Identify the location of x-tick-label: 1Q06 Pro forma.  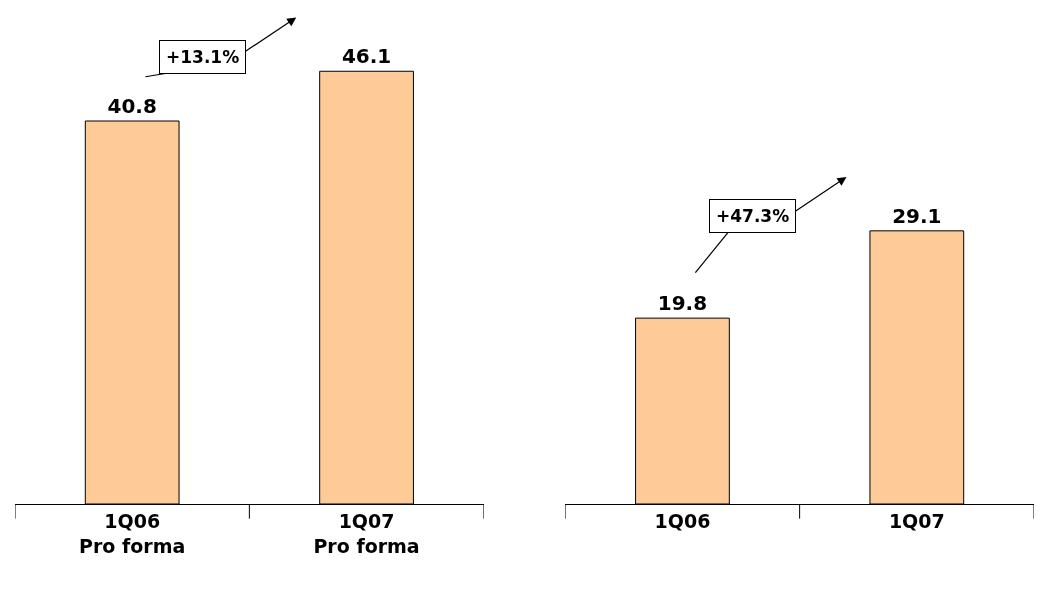
(132, 533).